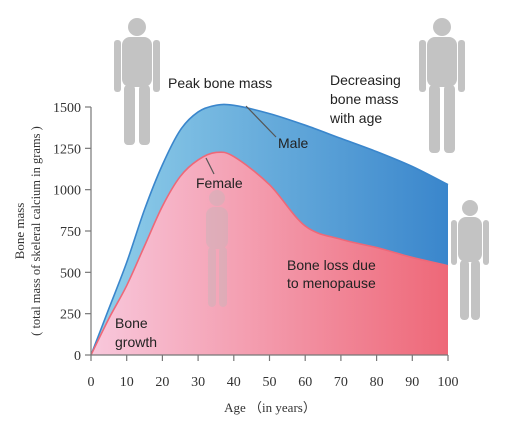 The width and height of the screenshot is (506, 430). Describe the element at coordinates (331, 283) in the screenshot. I see `annotation: to menopause` at that location.